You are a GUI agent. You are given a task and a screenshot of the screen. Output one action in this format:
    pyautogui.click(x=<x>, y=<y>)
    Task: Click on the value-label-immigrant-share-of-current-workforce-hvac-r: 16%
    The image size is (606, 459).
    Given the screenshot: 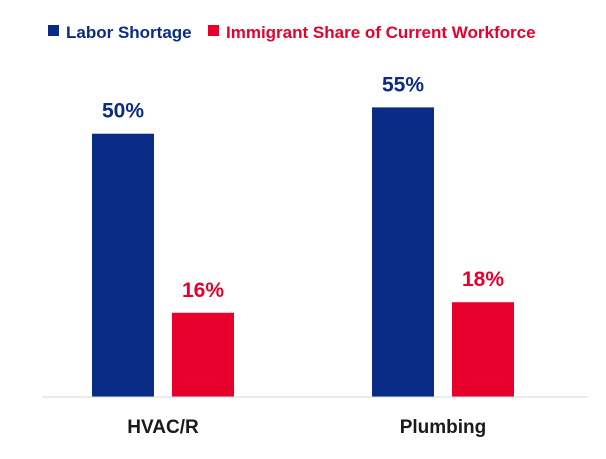 What is the action you would take?
    pyautogui.click(x=203, y=290)
    